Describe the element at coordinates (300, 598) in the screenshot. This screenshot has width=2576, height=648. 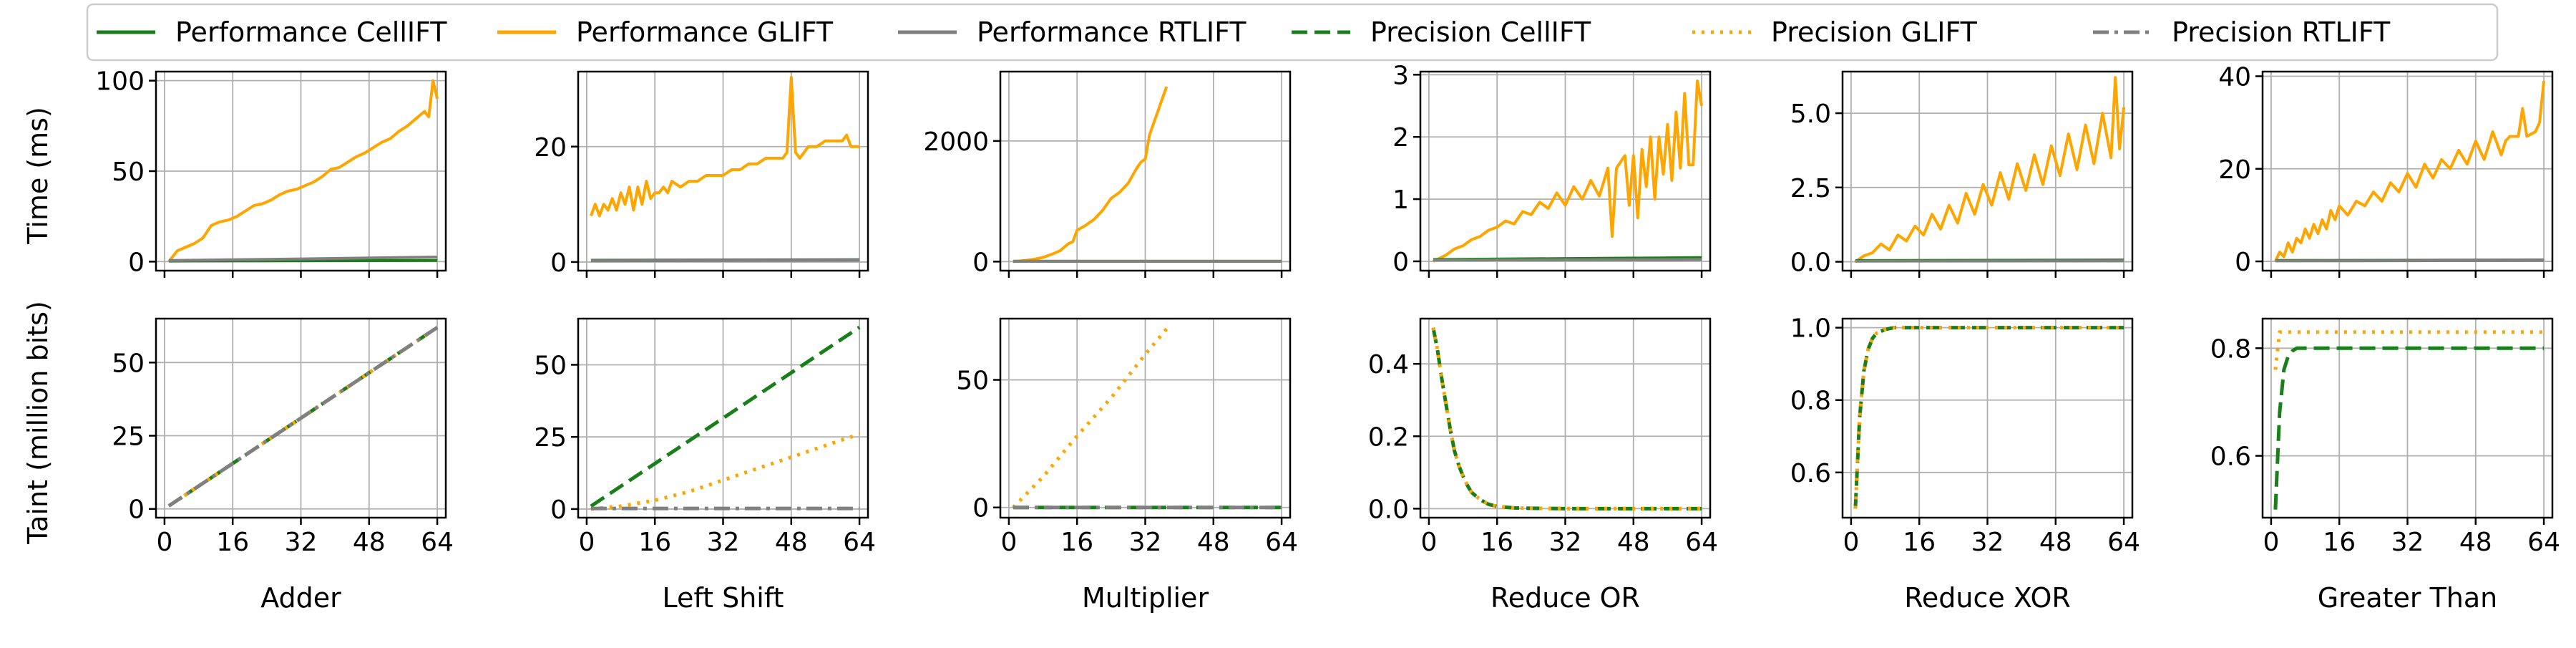
I see `x-axis-label: Adder` at that location.